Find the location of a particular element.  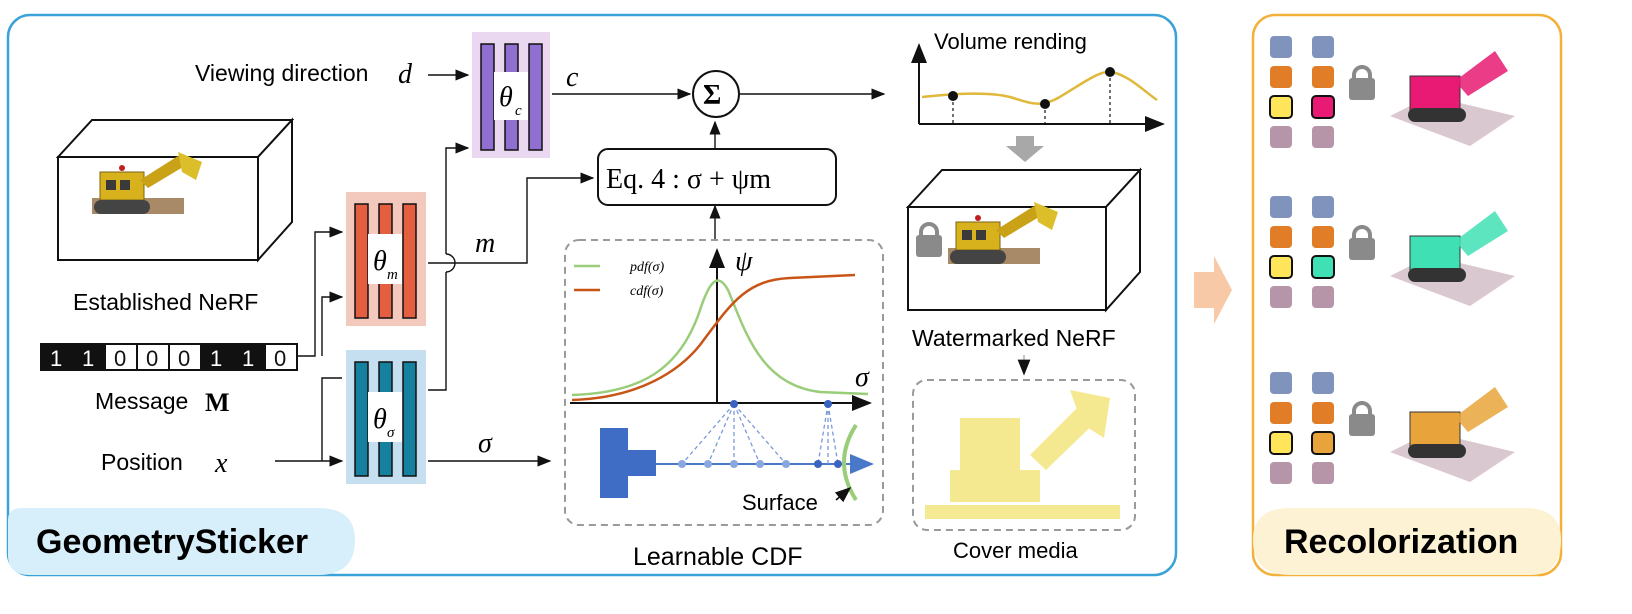

volume-rending-title: Volume rending is located at coordinates (1010, 41).